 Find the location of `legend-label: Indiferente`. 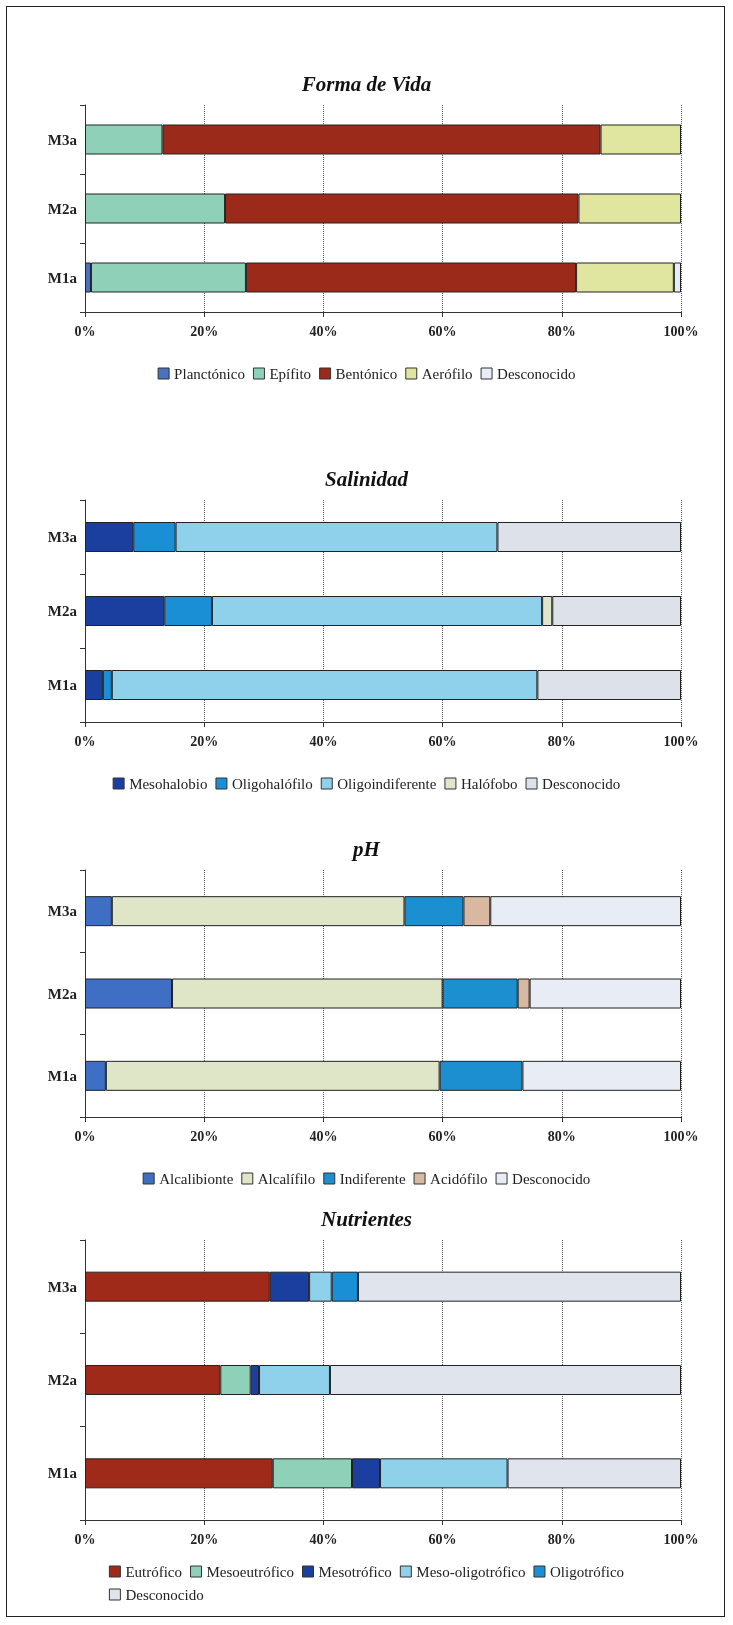

legend-label: Indiferente is located at coordinates (372, 1178).